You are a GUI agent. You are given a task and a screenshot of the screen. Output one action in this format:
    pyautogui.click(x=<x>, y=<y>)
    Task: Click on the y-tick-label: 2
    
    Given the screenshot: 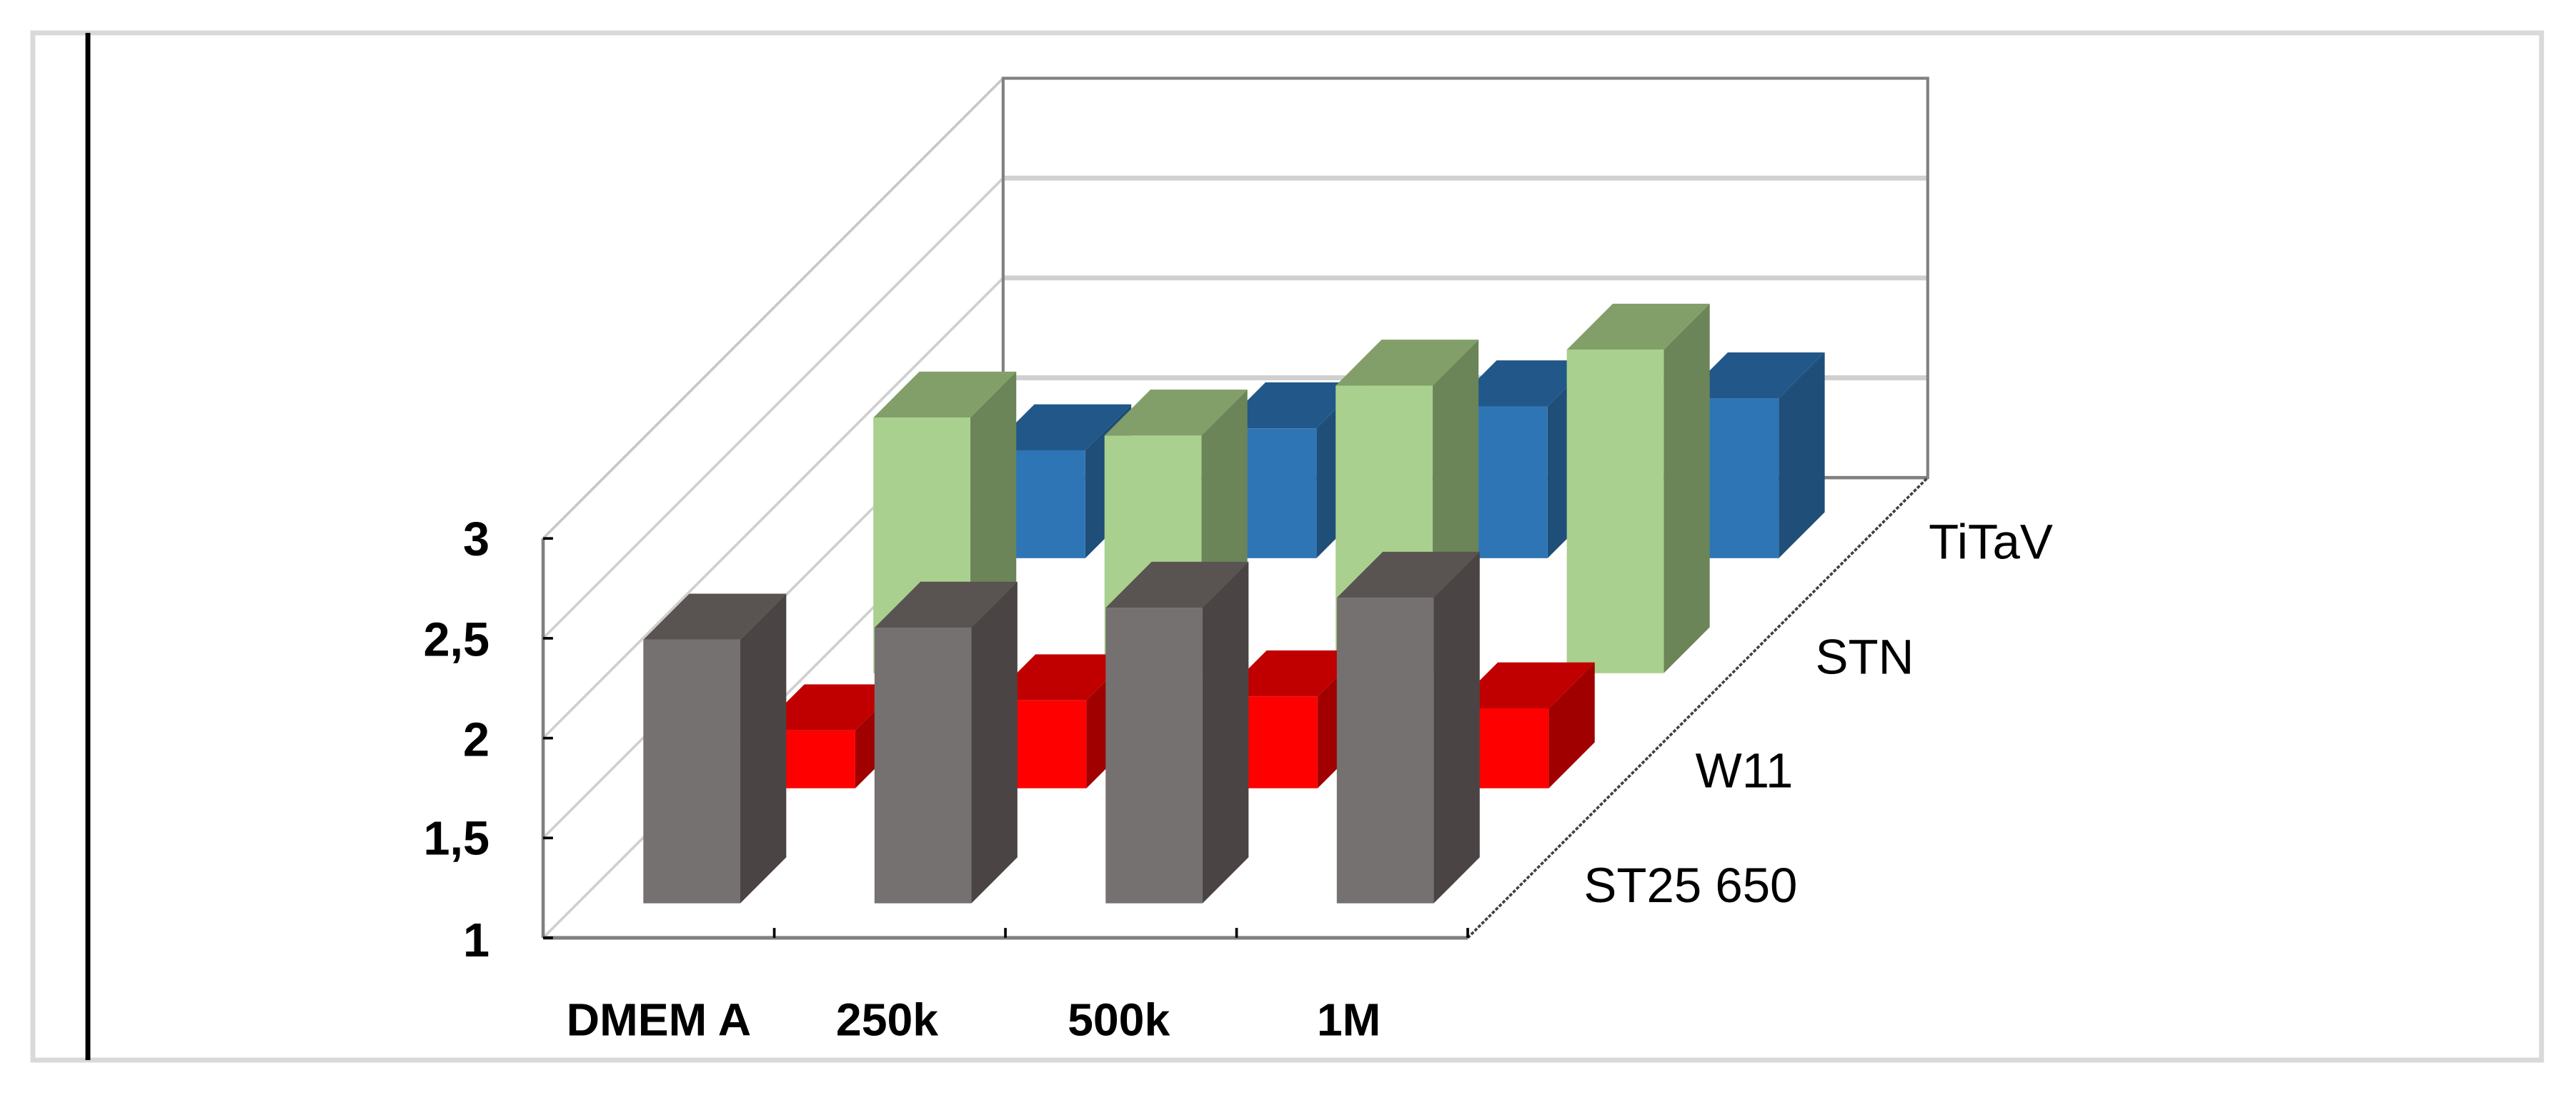 What is the action you would take?
    pyautogui.click(x=476, y=740)
    